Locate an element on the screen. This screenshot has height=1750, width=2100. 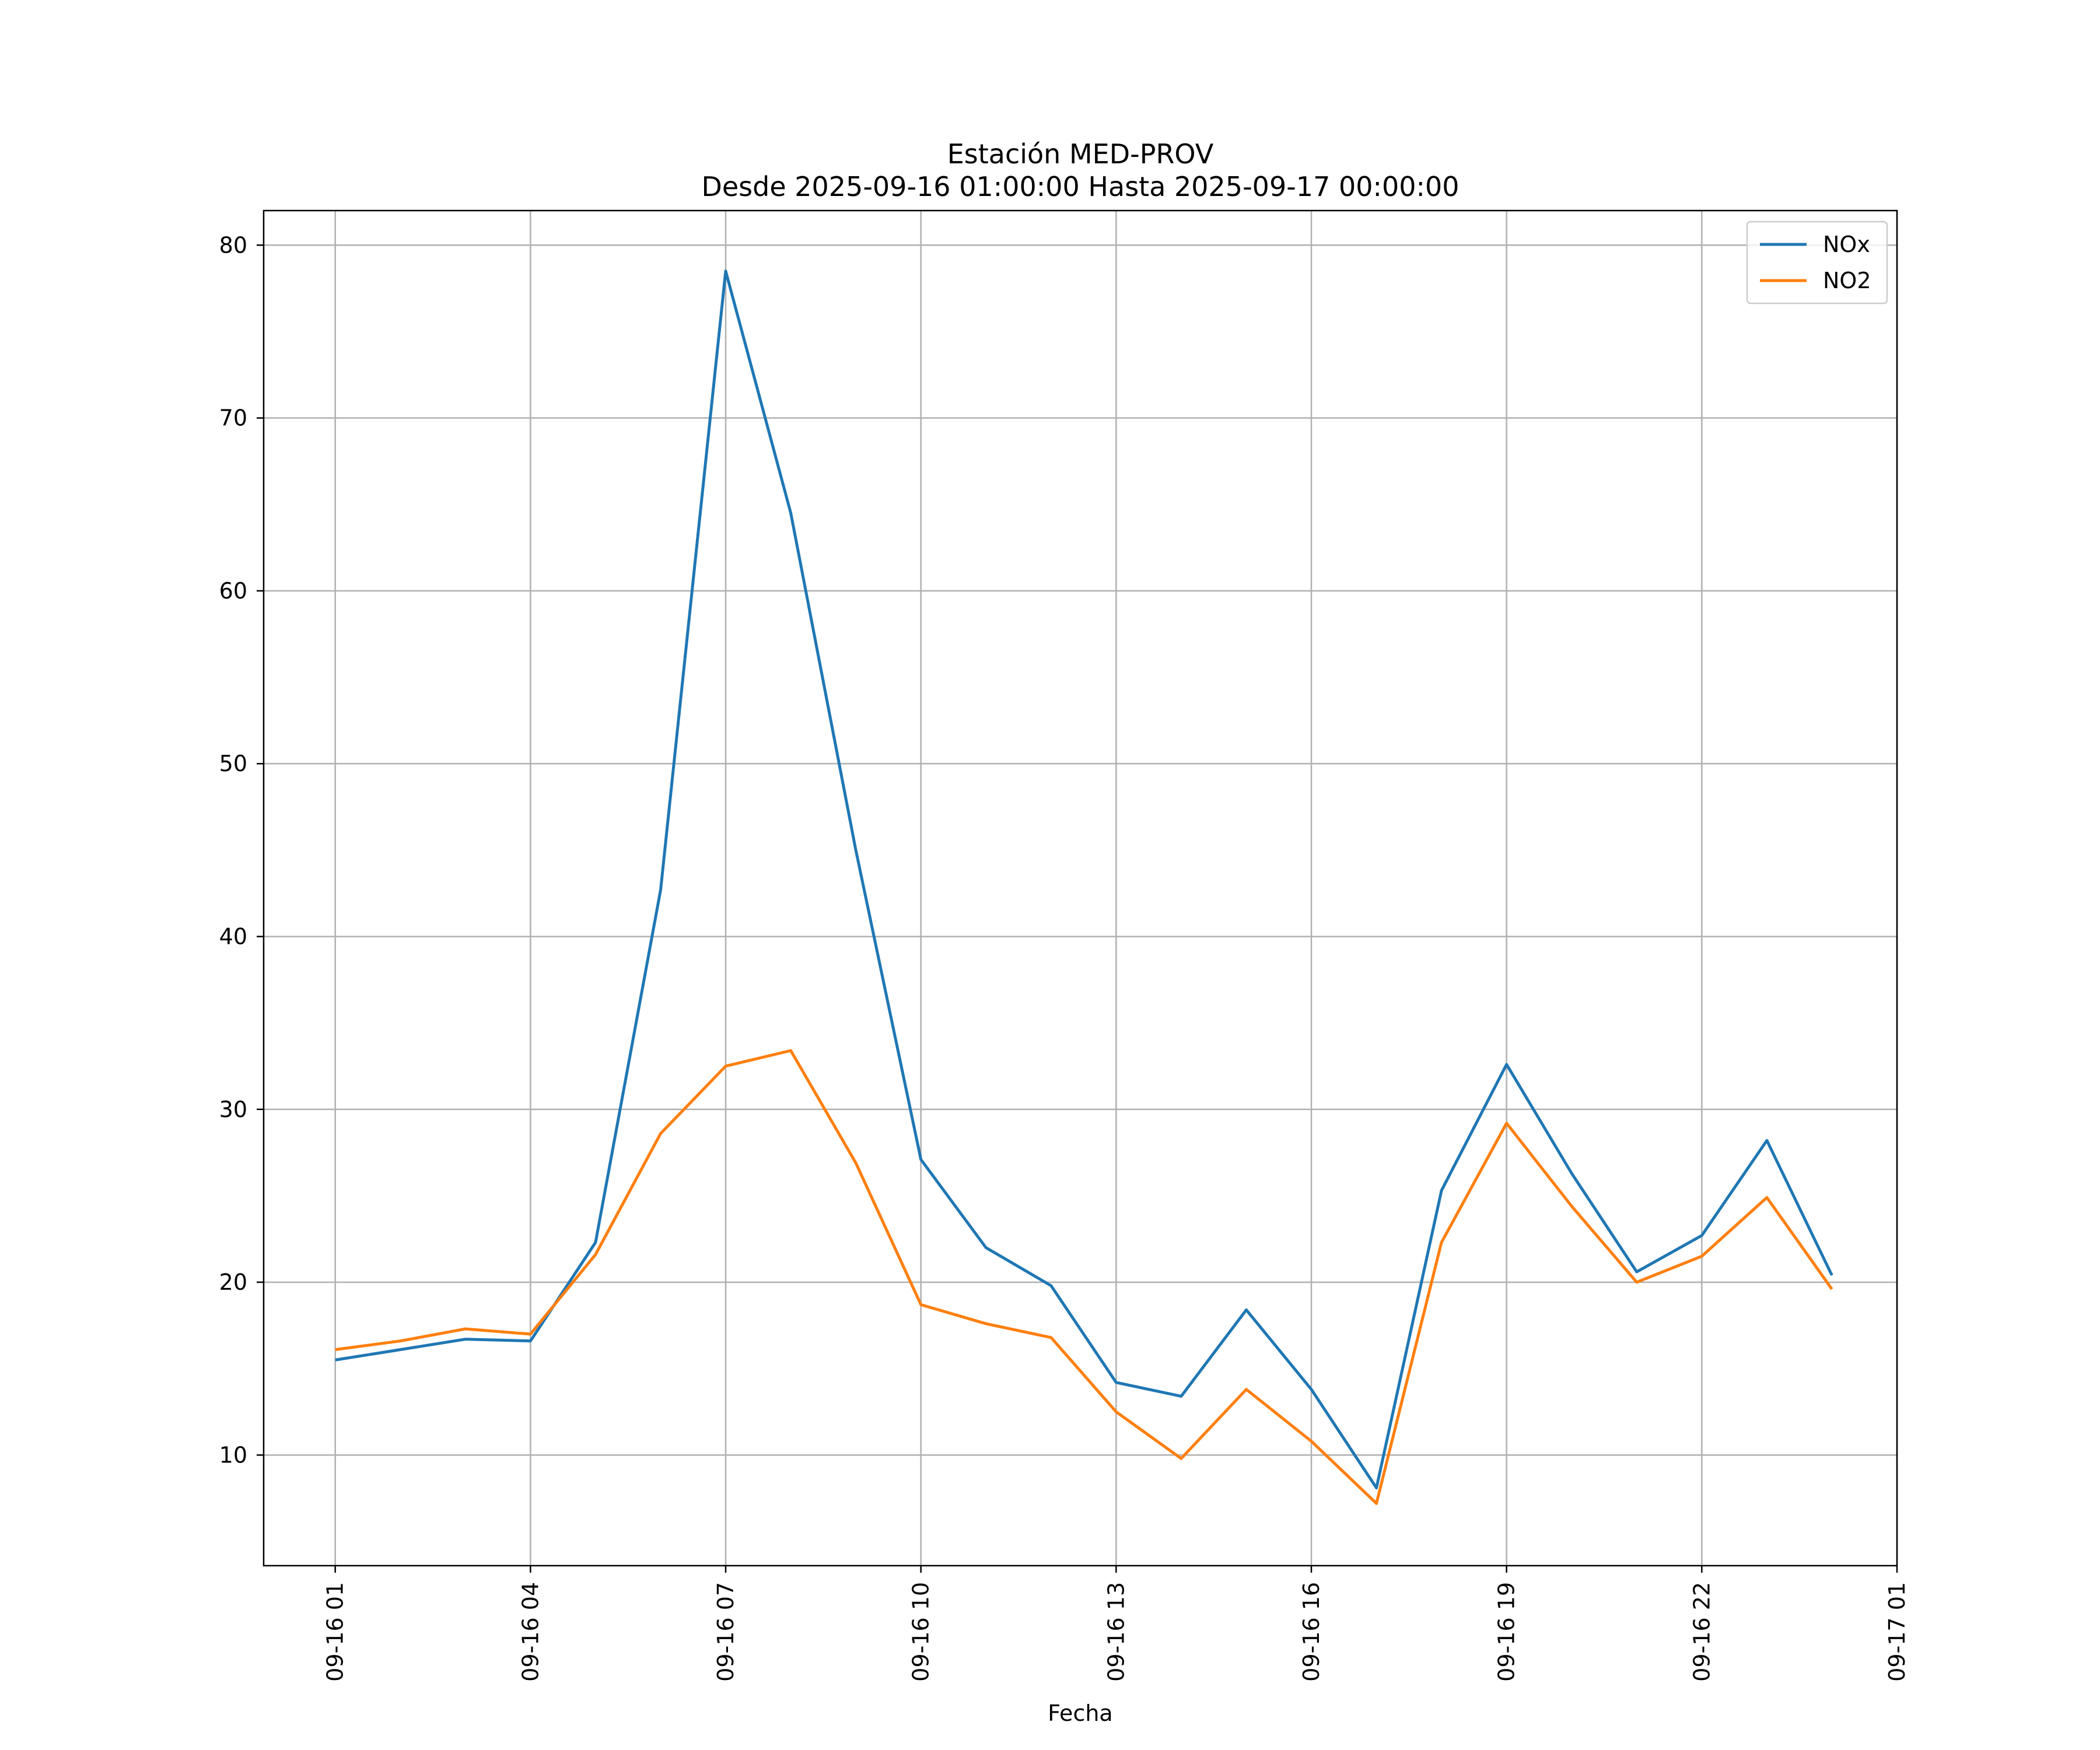
legend: NOx NO2 is located at coordinates (1817, 262).